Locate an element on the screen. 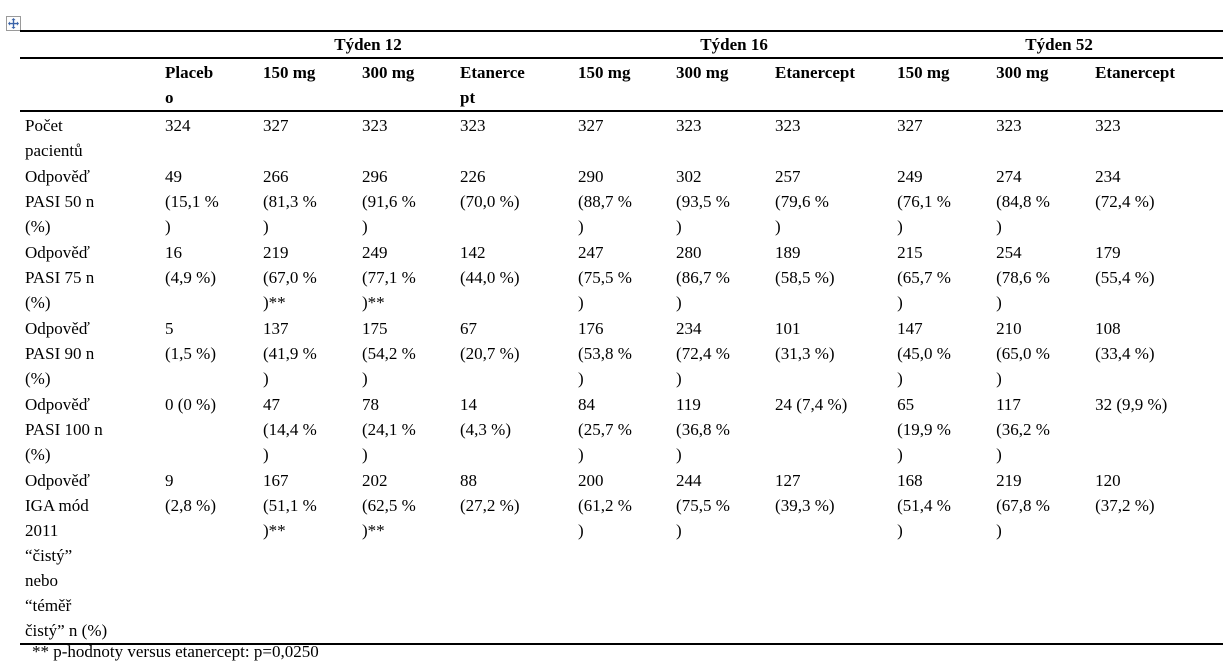 The height and width of the screenshot is (671, 1223). table-cell: 247 (75,5 % ) is located at coordinates (605, 277).